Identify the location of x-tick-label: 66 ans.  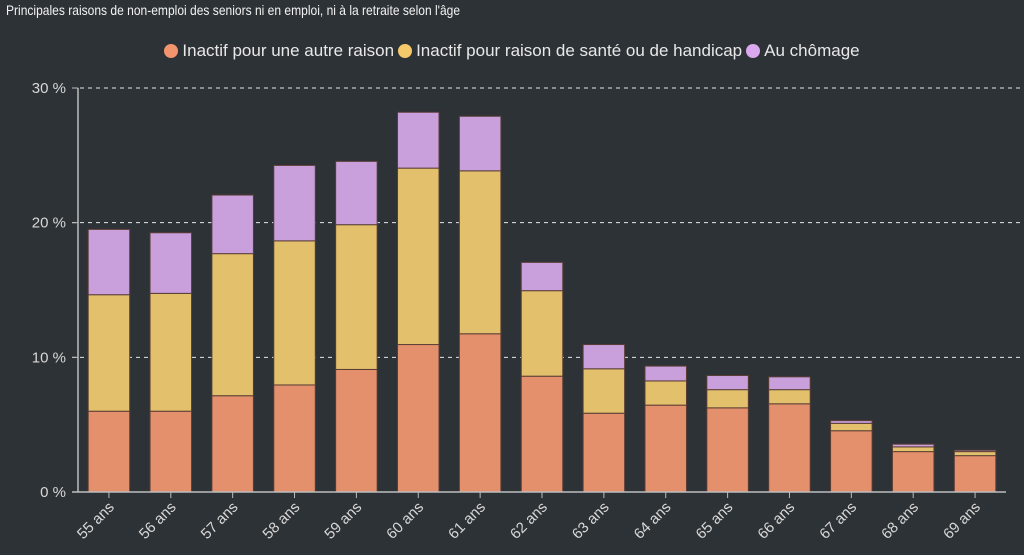
(776, 521).